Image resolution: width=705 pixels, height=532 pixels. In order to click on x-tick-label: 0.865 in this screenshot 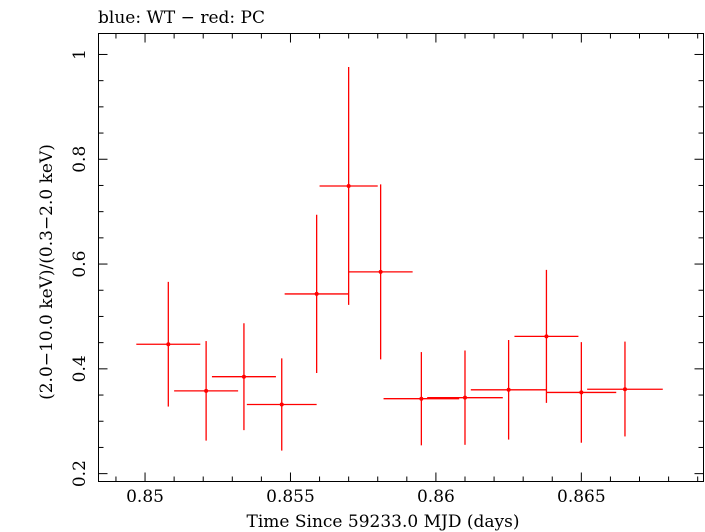, I will do `click(581, 497)`.